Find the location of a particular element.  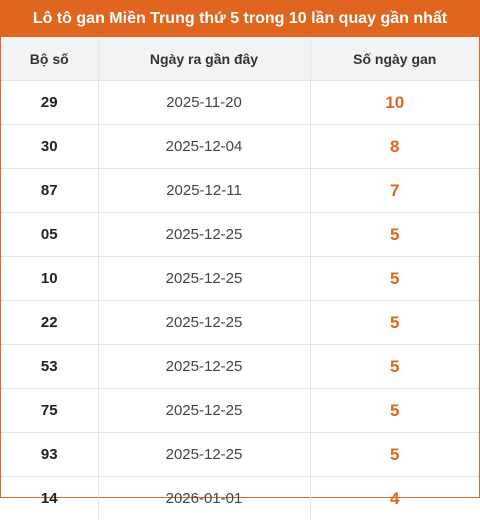

cell-number: 53 is located at coordinates (49, 367).